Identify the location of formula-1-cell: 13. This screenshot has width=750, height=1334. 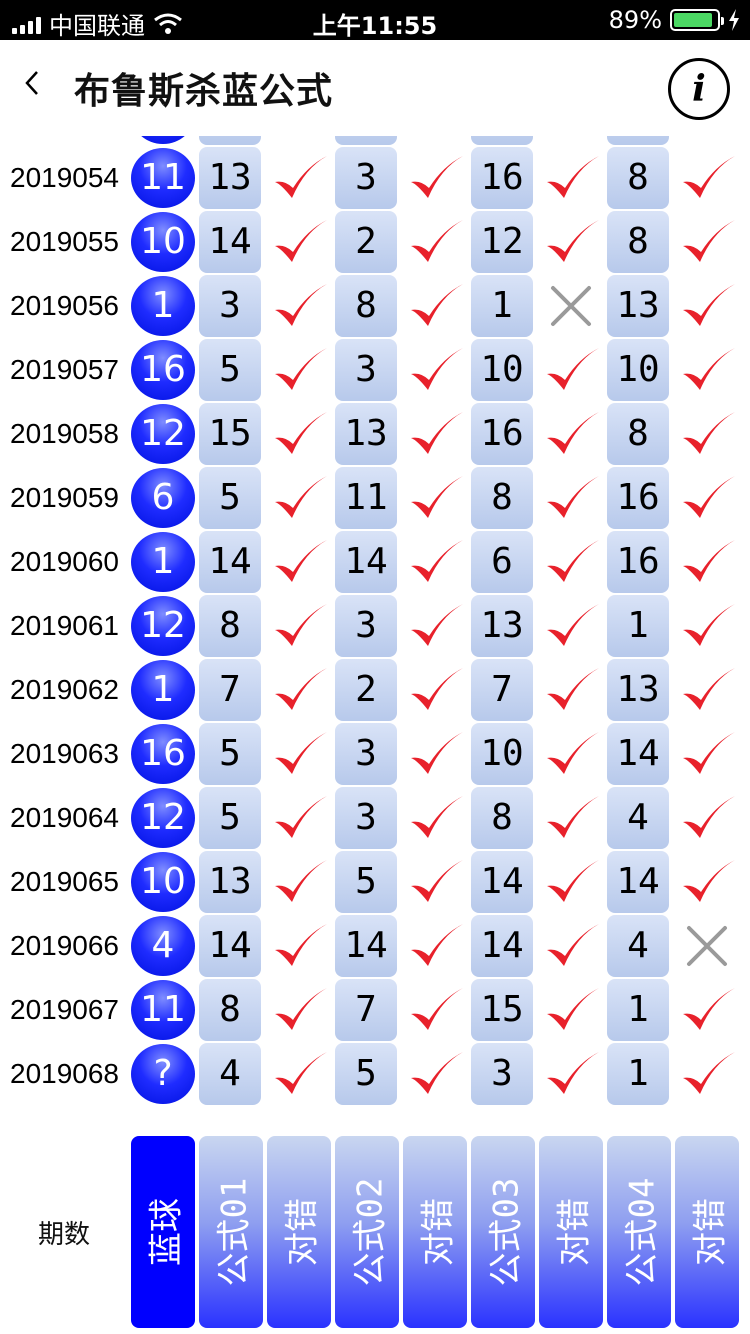
(230, 882).